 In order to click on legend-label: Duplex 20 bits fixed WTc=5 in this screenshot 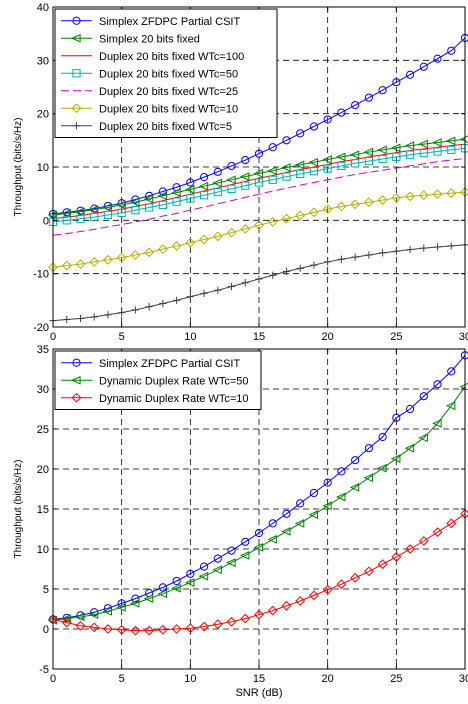, I will do `click(165, 127)`.